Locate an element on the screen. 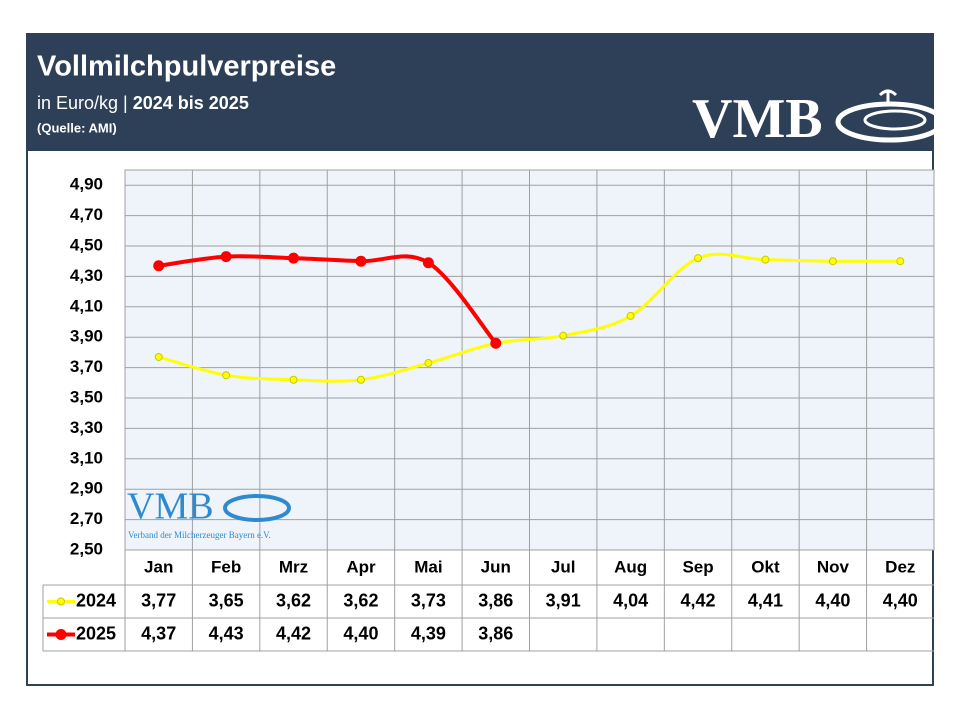 The height and width of the screenshot is (720, 960). table-cell: 3,91 is located at coordinates (563, 600).